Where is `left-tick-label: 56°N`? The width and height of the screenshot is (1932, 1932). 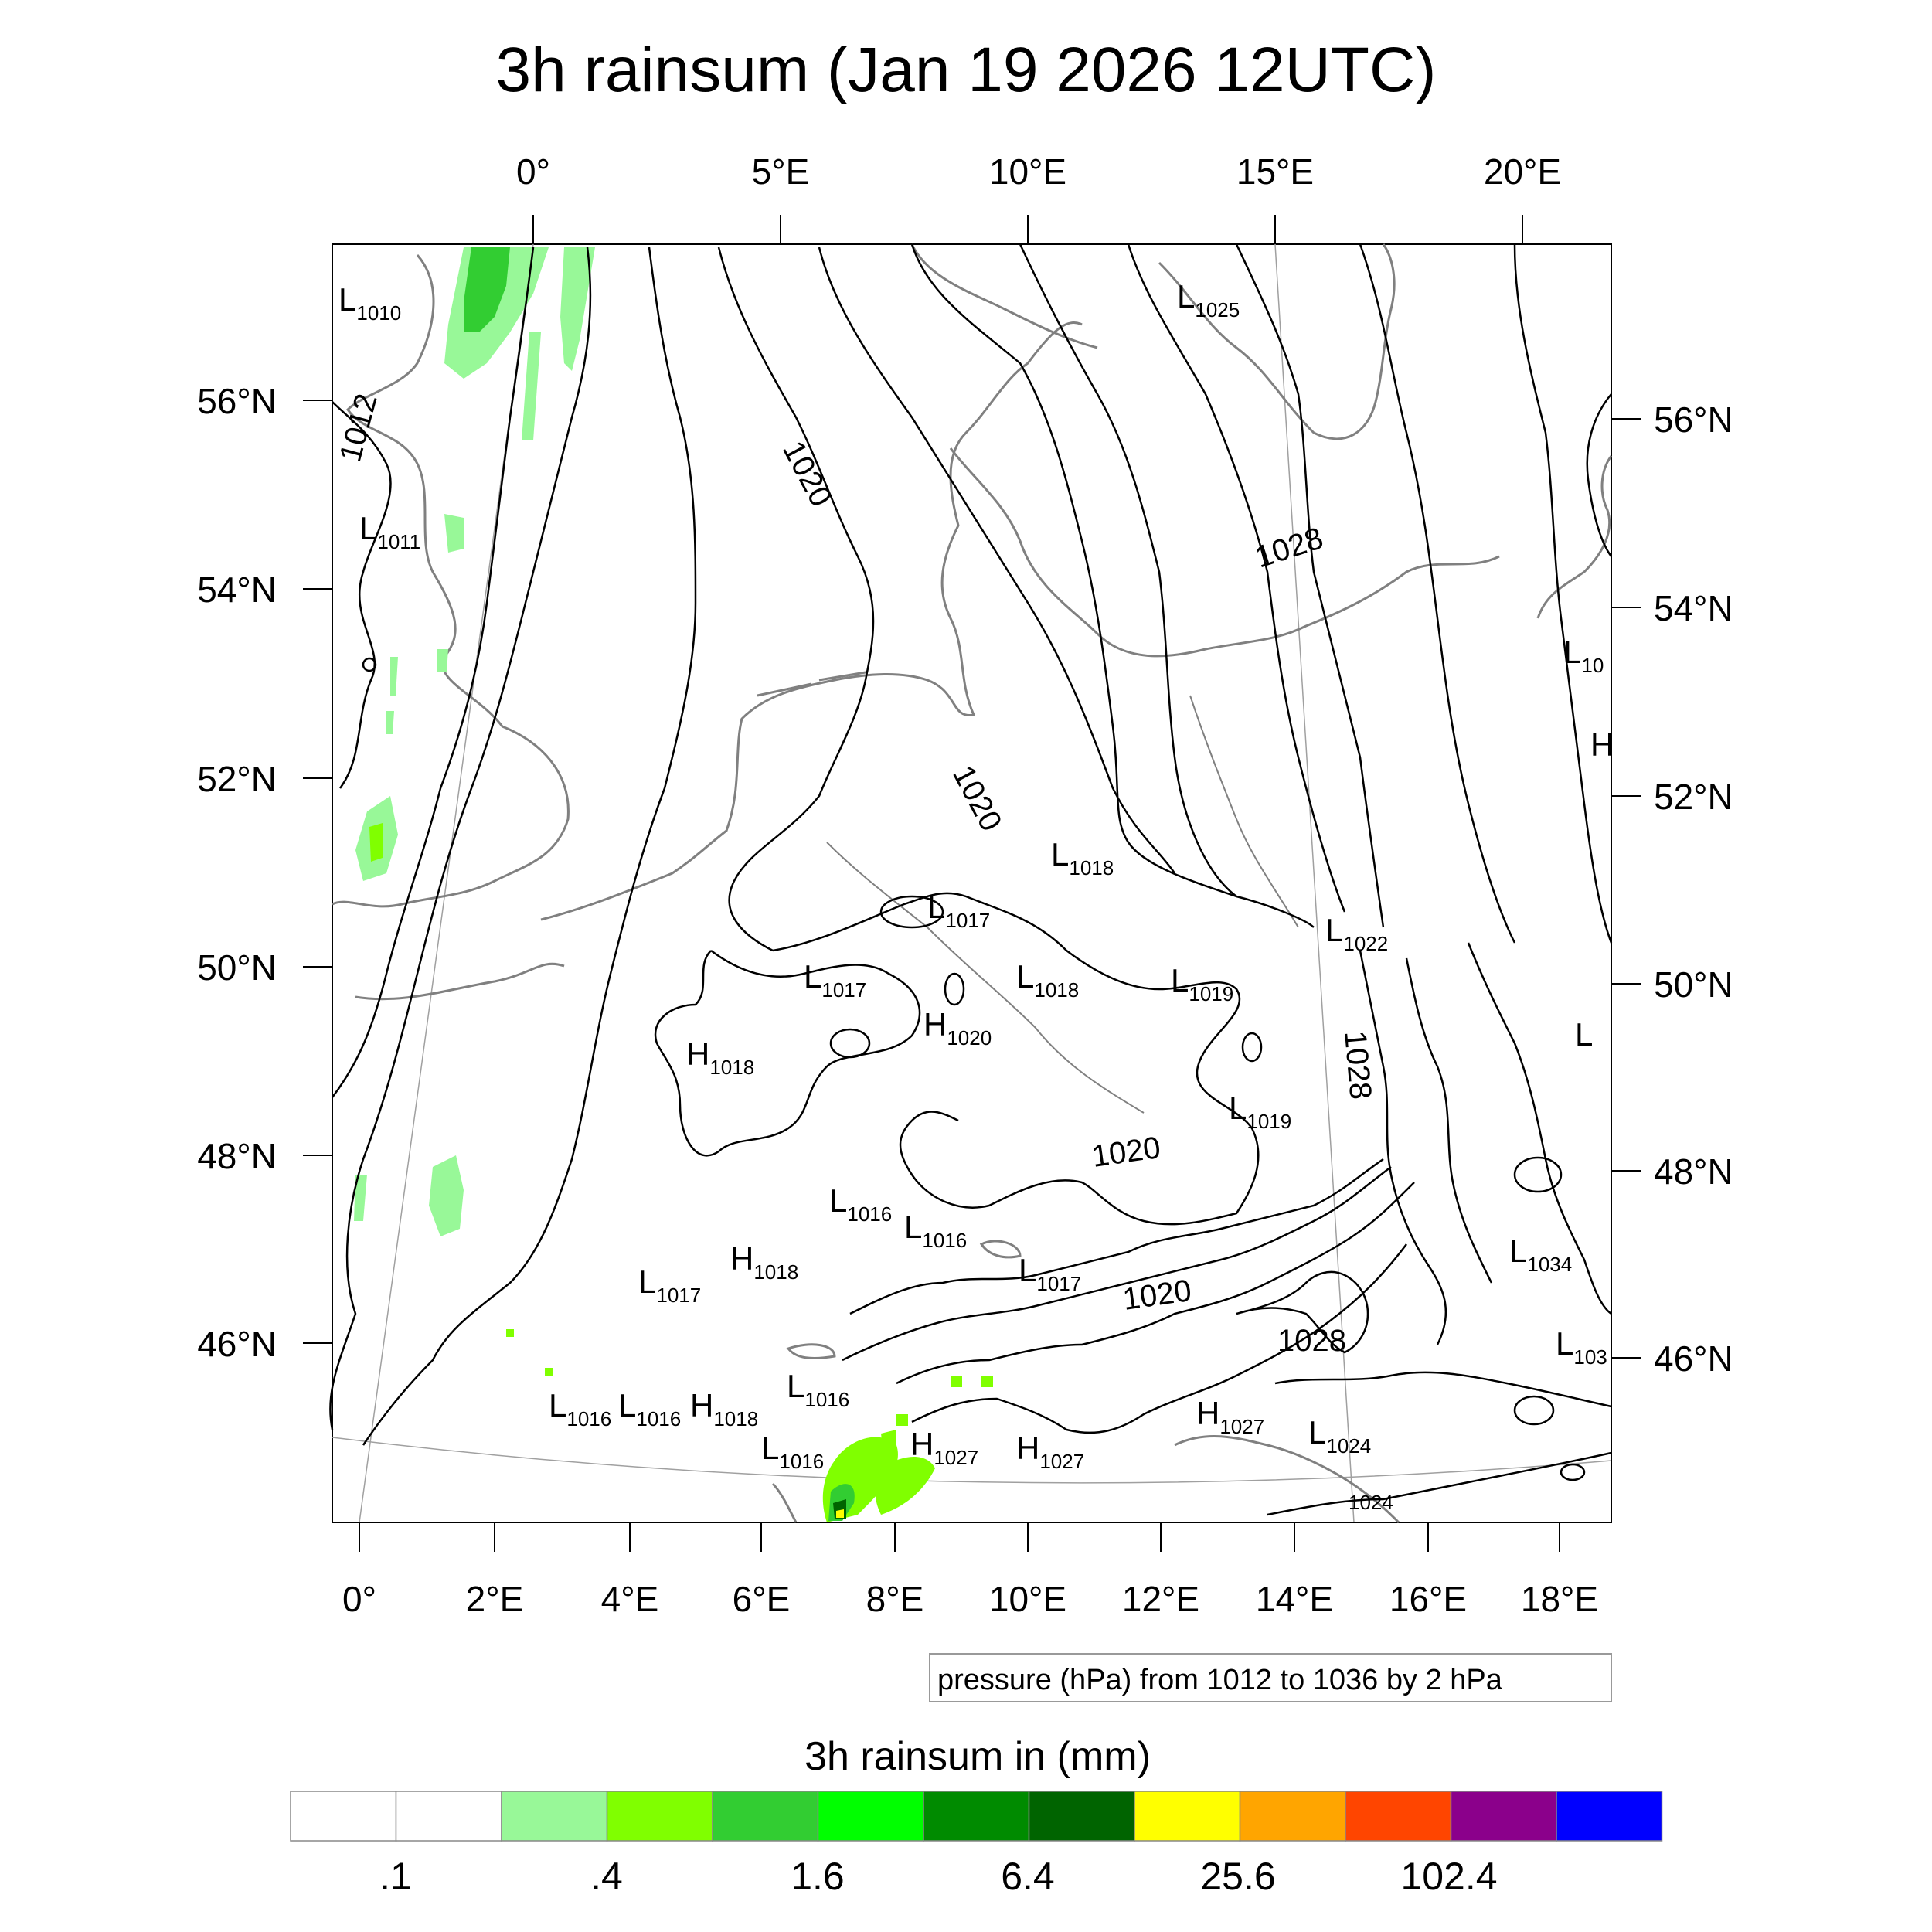
left-tick-label: 56°N is located at coordinates (237, 401).